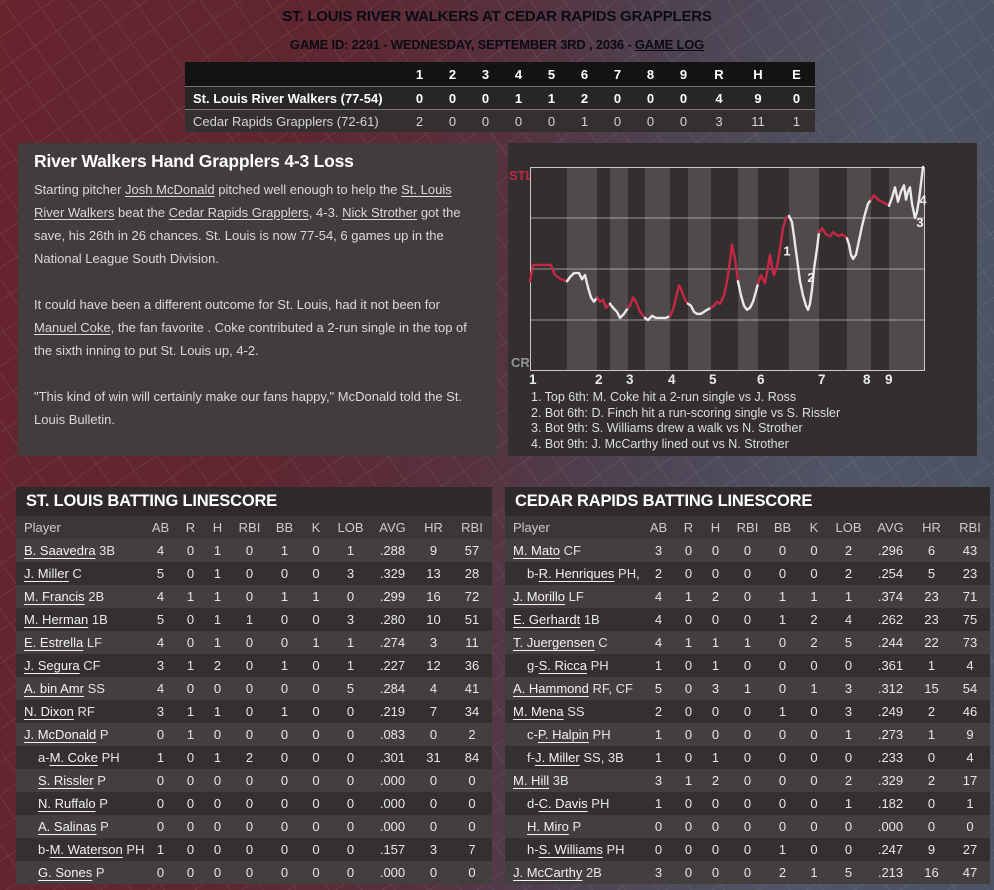 Image resolution: width=994 pixels, height=890 pixels. Describe the element at coordinates (54, 642) in the screenshot. I see `player-link: E. Estrella` at that location.